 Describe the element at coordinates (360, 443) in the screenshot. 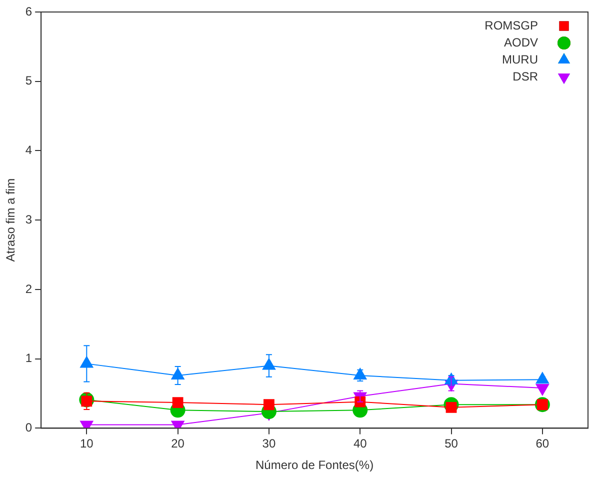

I see `x-tick-label: 40` at that location.